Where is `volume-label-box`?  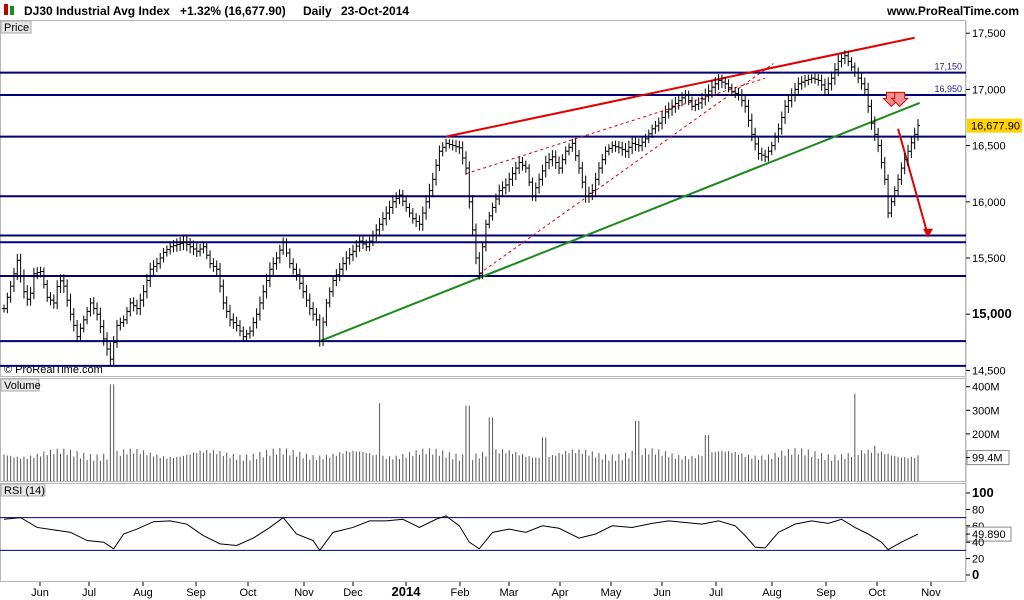
volume-label-box is located at coordinates (20, 385).